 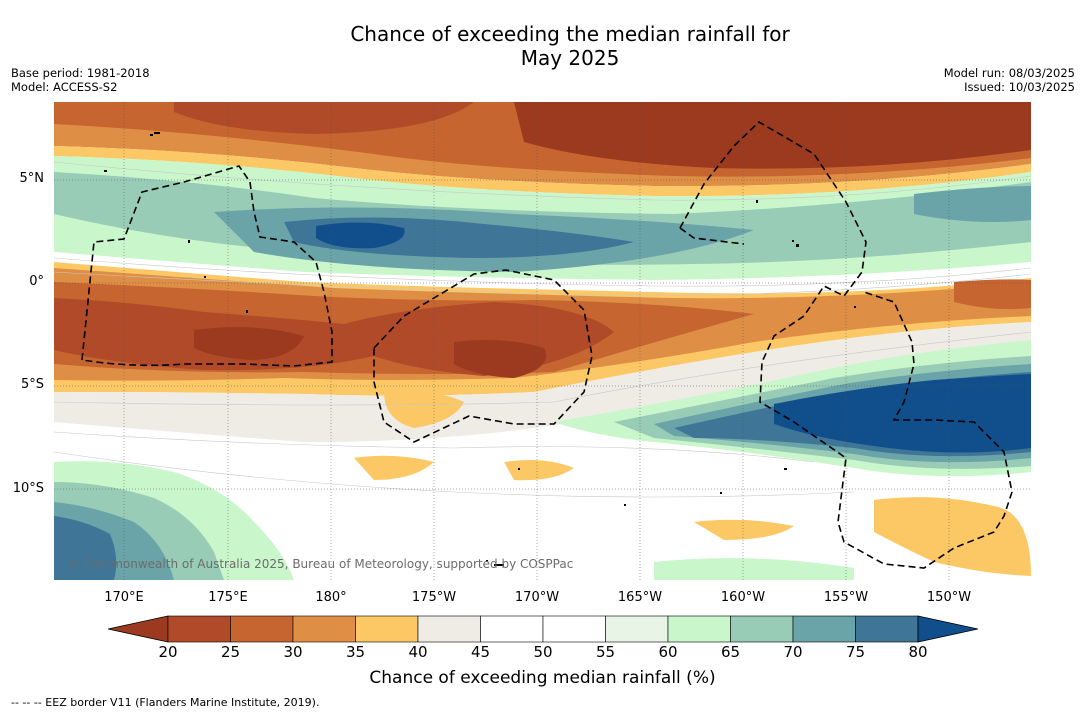 I want to click on colorbar-tick-label: 55, so click(x=605, y=652).